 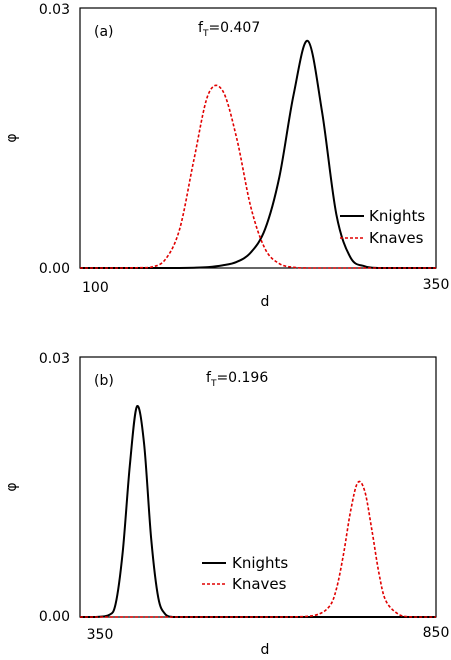 What do you see at coordinates (265, 302) in the screenshot?
I see `x-axis-label-a: d` at bounding box center [265, 302].